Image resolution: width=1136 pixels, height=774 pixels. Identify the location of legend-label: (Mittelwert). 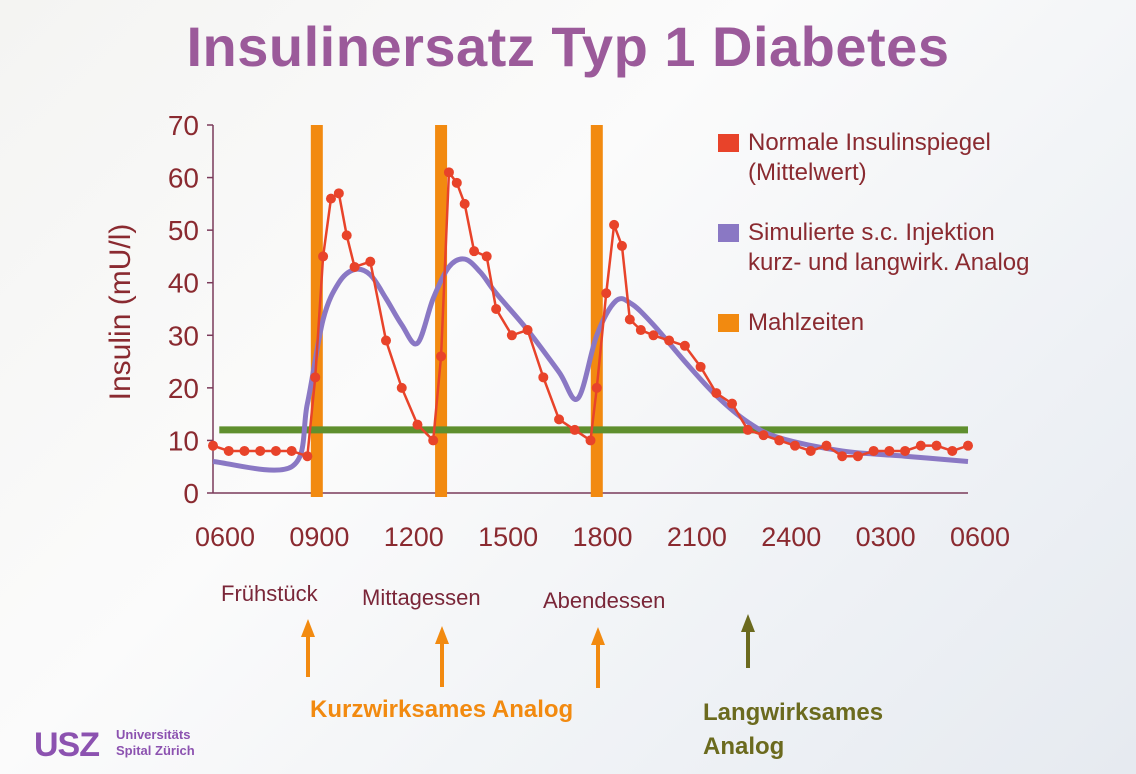
(807, 172).